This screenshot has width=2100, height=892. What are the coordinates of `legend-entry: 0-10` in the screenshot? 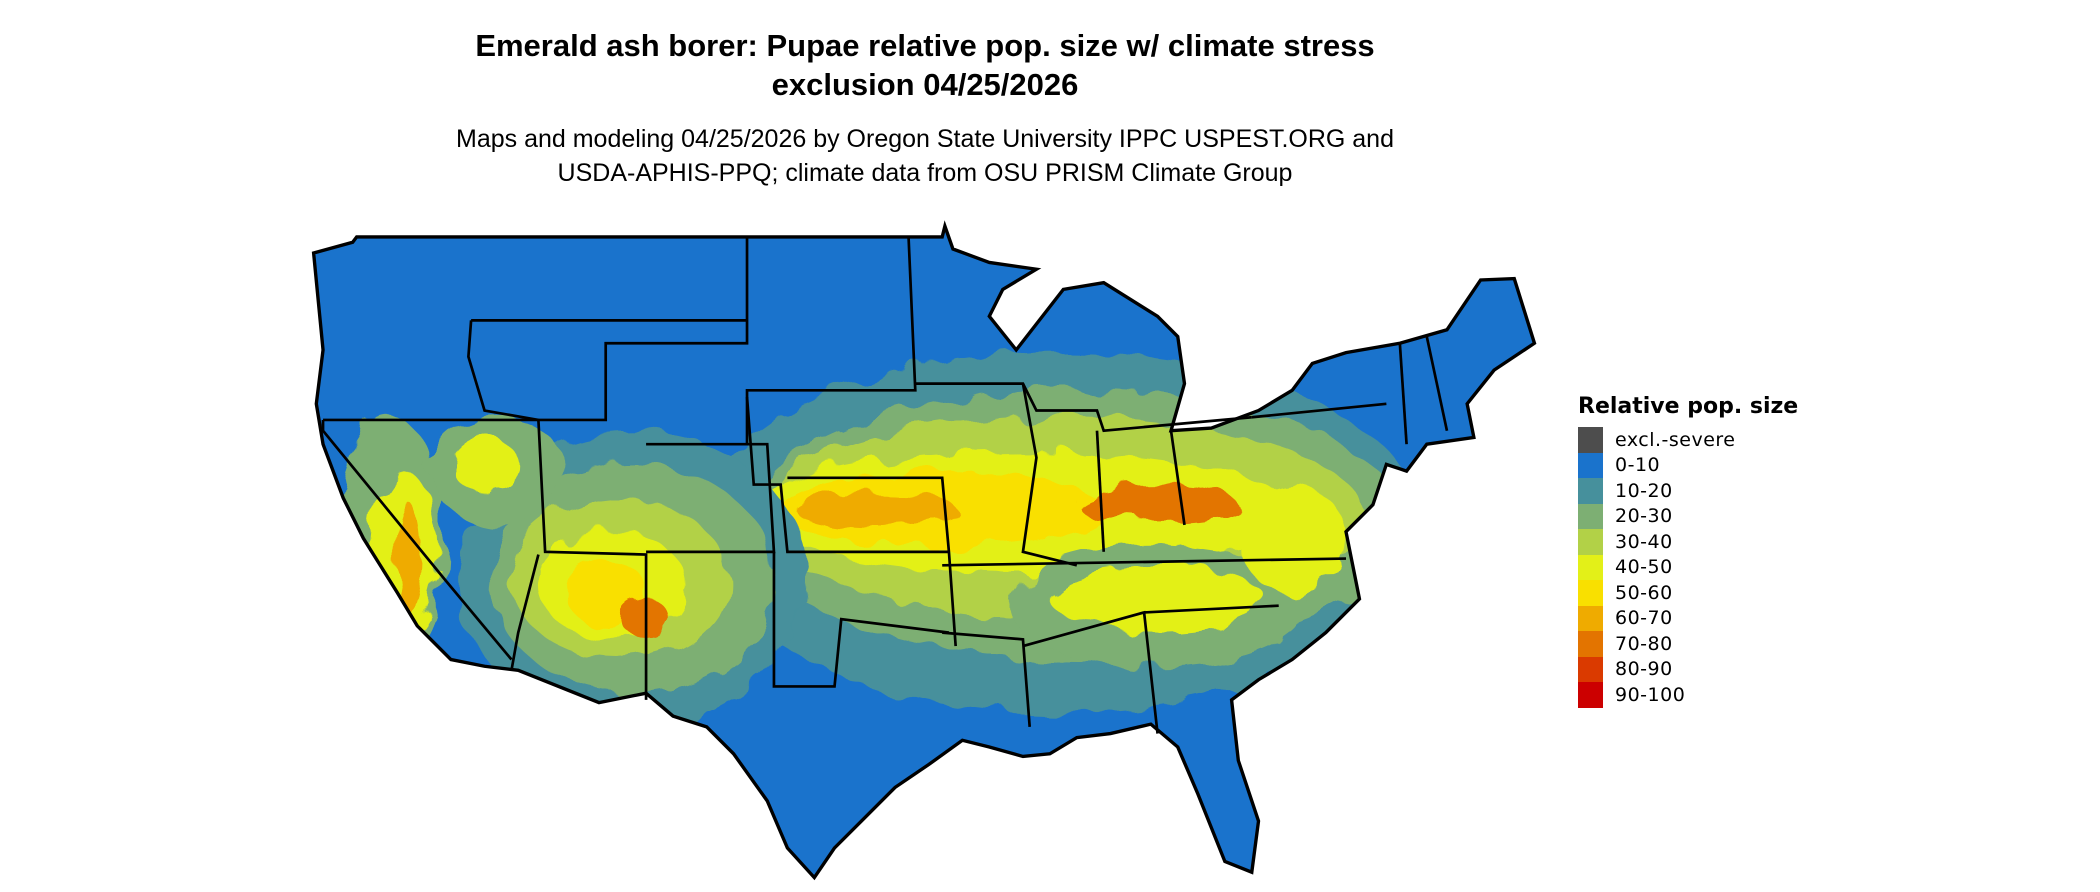 It's located at (1688, 465).